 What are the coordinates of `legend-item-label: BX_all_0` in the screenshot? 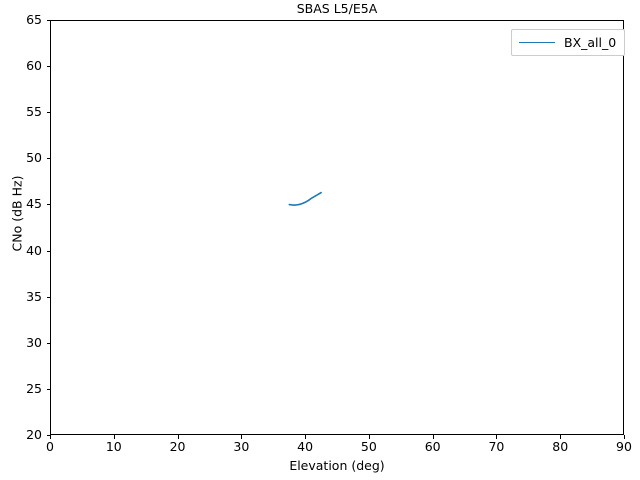 It's located at (590, 42).